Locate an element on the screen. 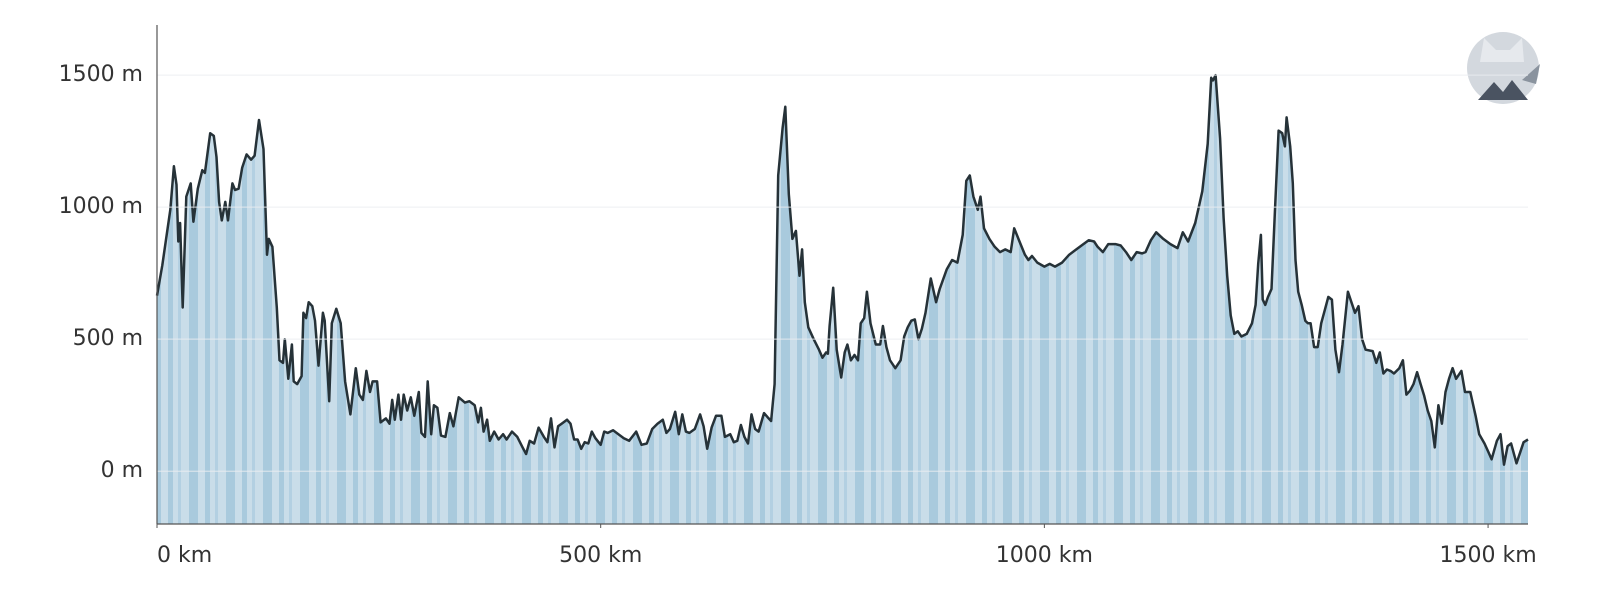 The height and width of the screenshot is (600, 1600). x-tick-label: 500 km is located at coordinates (600, 555).